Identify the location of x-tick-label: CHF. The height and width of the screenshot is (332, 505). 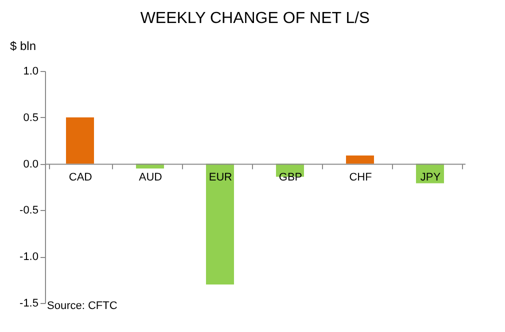
(360, 177).